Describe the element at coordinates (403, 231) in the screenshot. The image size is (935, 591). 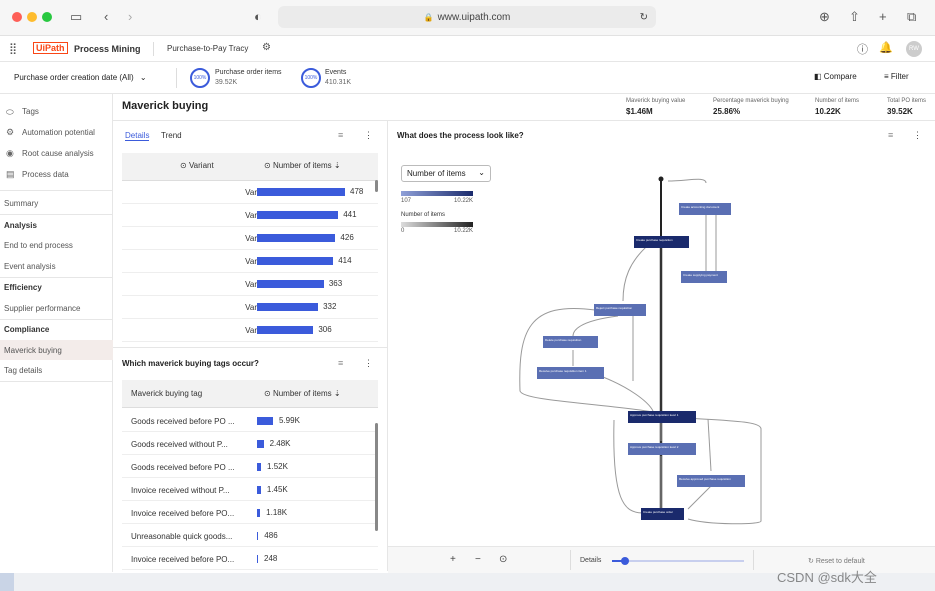
I see `legend2-min: 0` at that location.